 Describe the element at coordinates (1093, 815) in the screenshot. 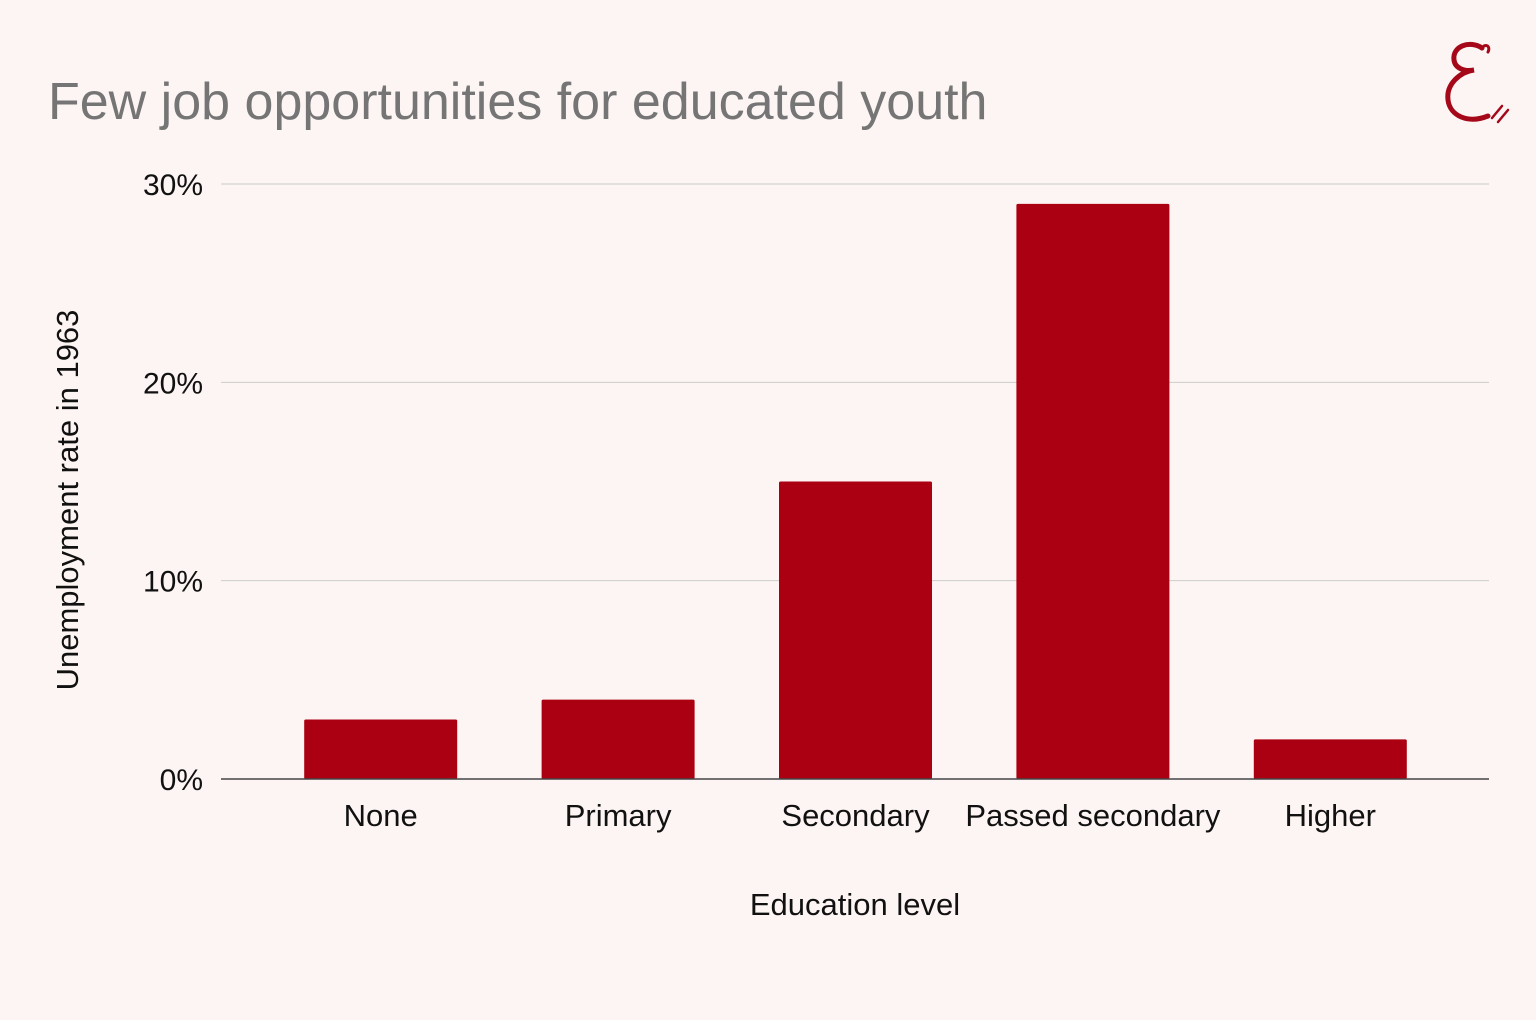

I see `x-category-label: Passed secondary` at that location.